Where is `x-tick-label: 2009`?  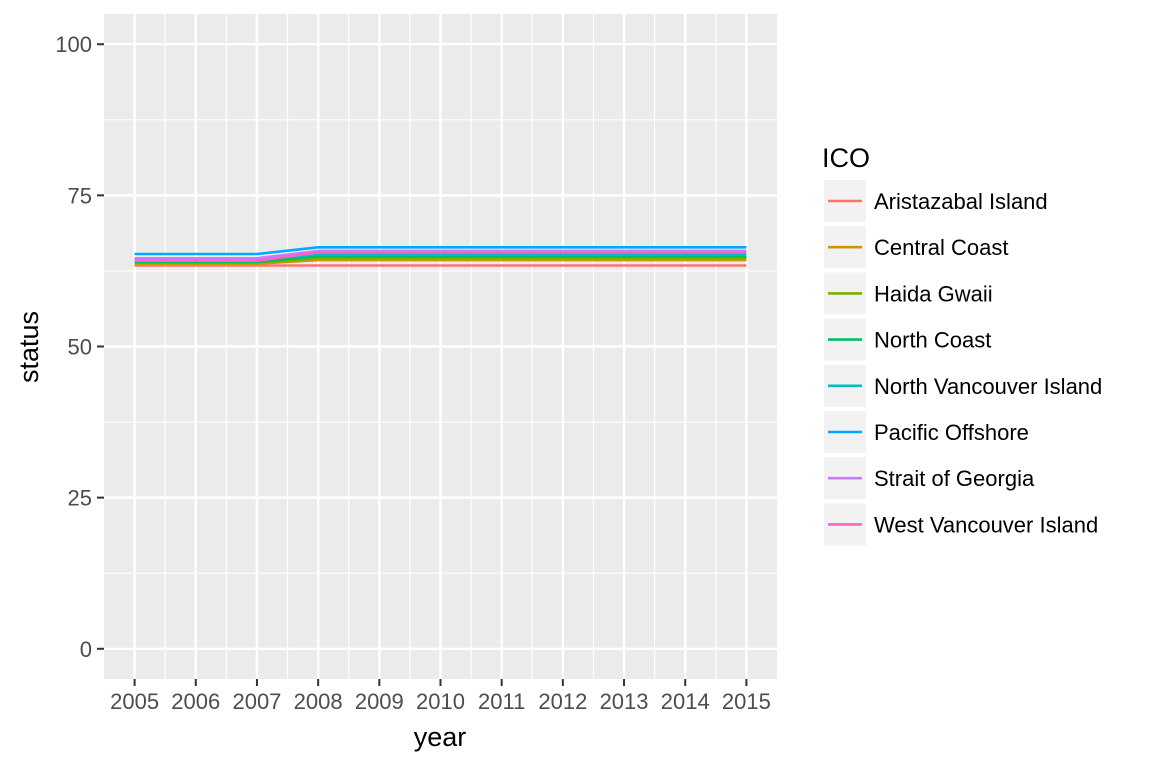
x-tick-label: 2009 is located at coordinates (379, 701).